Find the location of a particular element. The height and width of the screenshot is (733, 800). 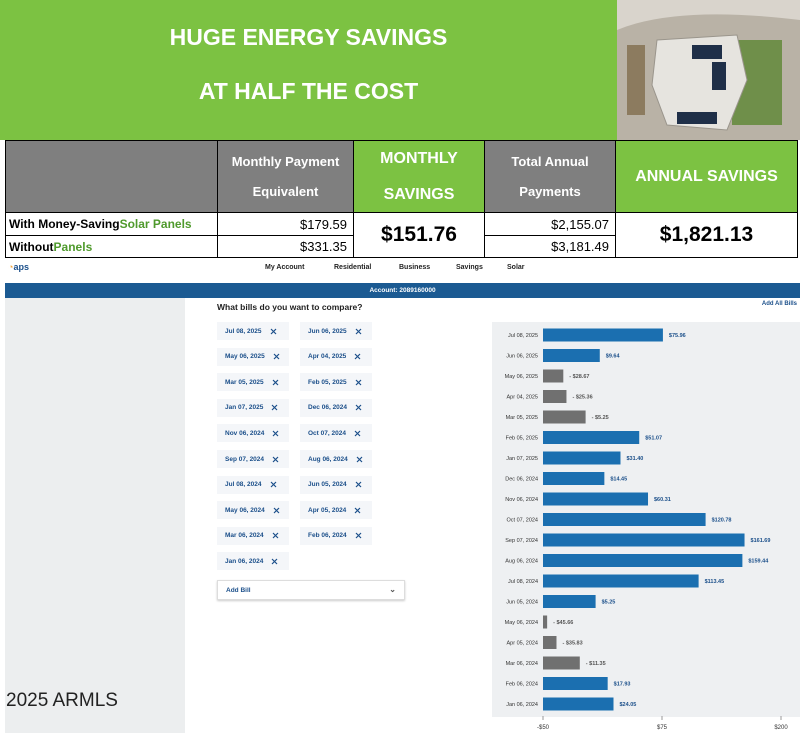

category-label: Aug 06, 2024 is located at coordinates (521, 562).